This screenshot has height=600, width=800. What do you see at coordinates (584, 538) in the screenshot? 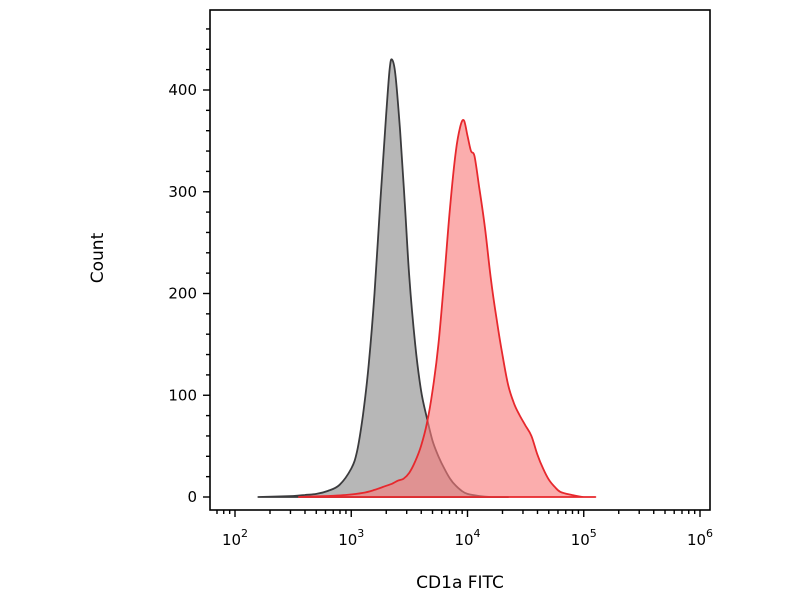
I see `x-tick-label: 10⁵` at bounding box center [584, 538].